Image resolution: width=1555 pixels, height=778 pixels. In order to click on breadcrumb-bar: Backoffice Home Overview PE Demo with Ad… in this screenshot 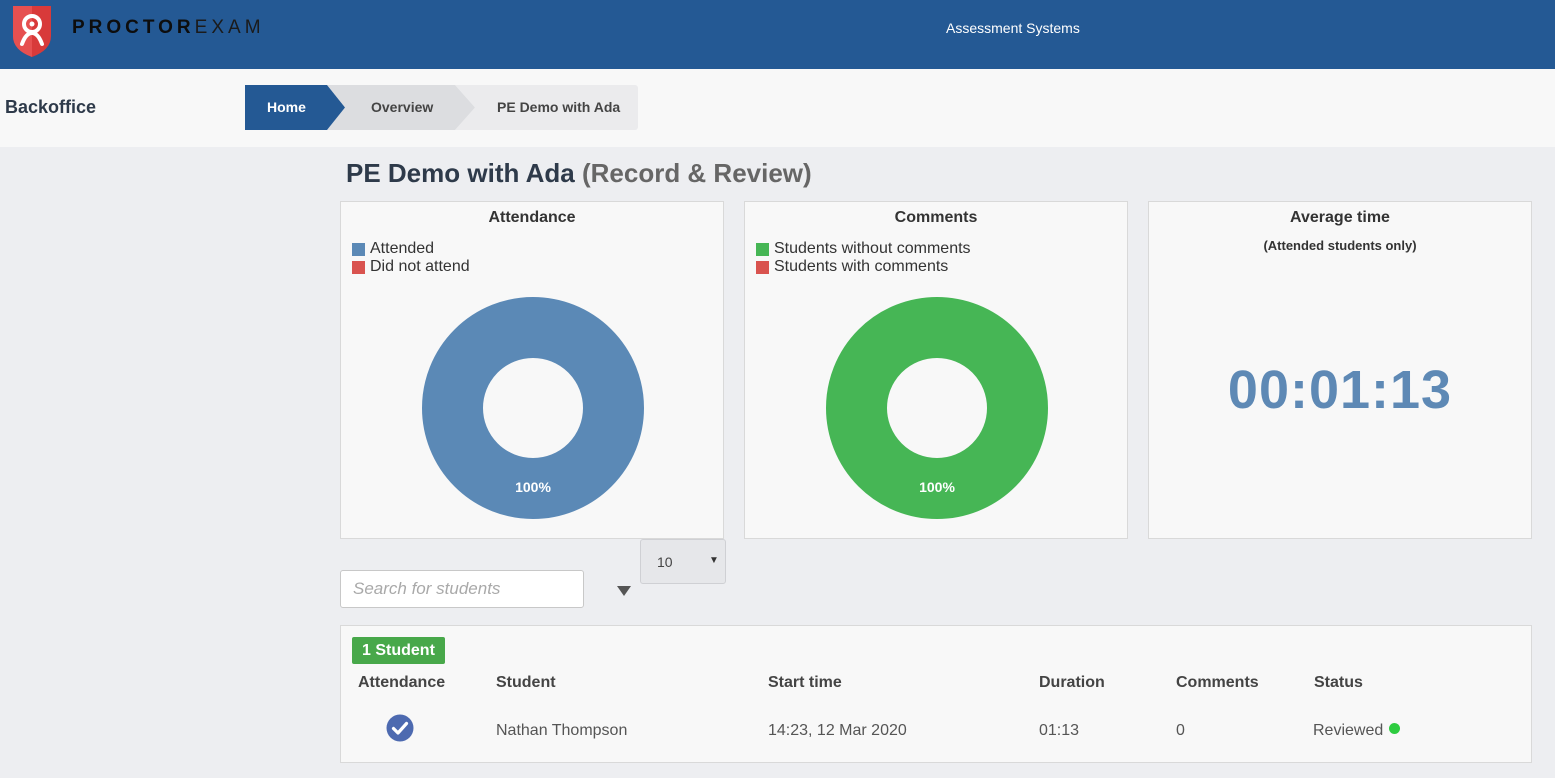, I will do `click(777, 108)`.